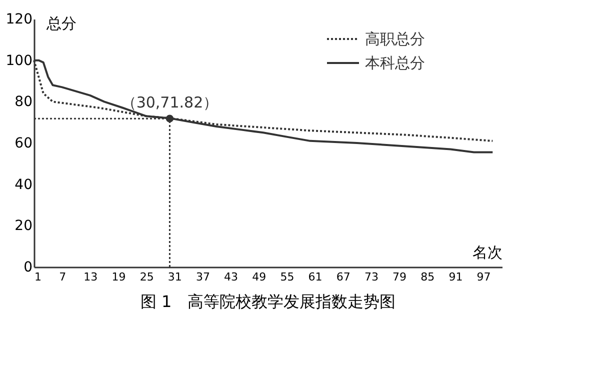  I want to click on x-axis-title: 名次, so click(487, 253).